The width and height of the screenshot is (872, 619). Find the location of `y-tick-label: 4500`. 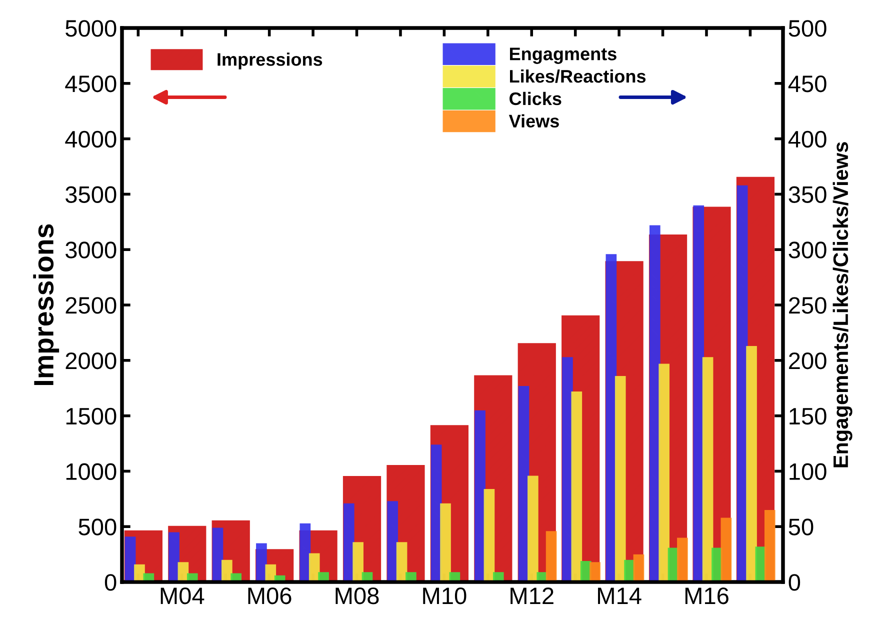

y-tick-label: 4500 is located at coordinates (90, 83).